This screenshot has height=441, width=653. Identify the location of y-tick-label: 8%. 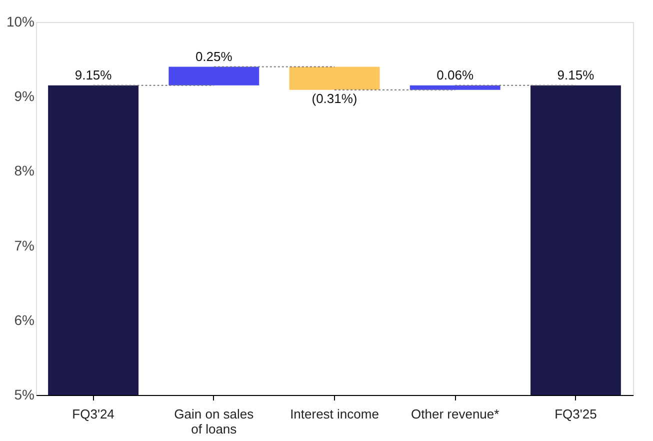
(24, 170).